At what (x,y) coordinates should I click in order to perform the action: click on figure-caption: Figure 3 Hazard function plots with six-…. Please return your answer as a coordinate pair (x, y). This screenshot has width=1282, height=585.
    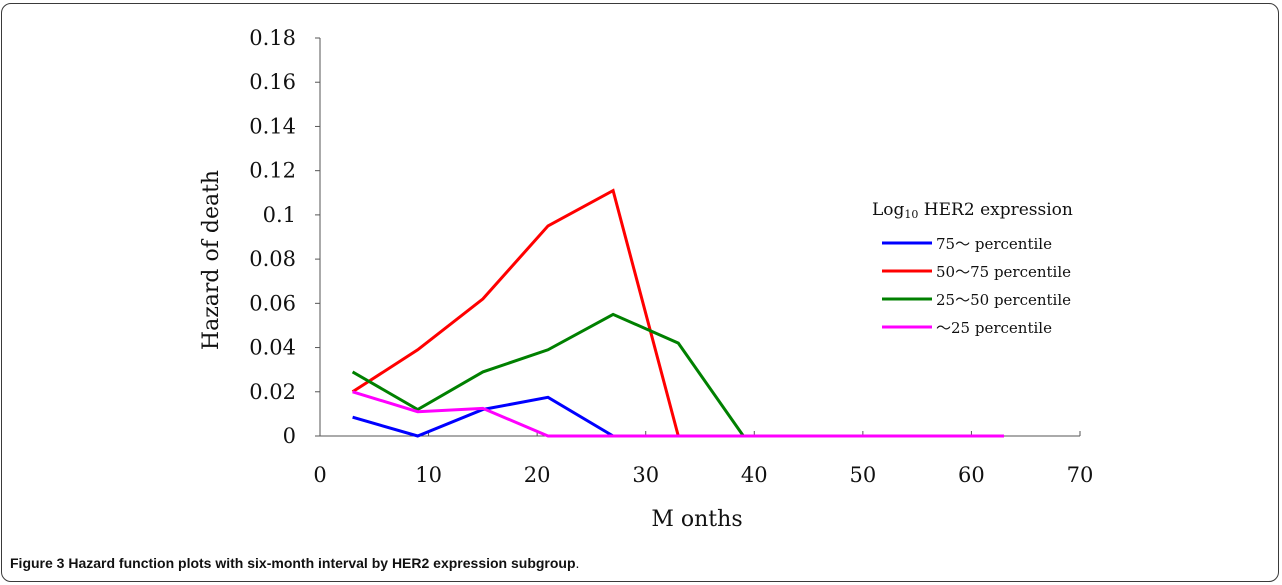
    Looking at the image, I should click on (294, 563).